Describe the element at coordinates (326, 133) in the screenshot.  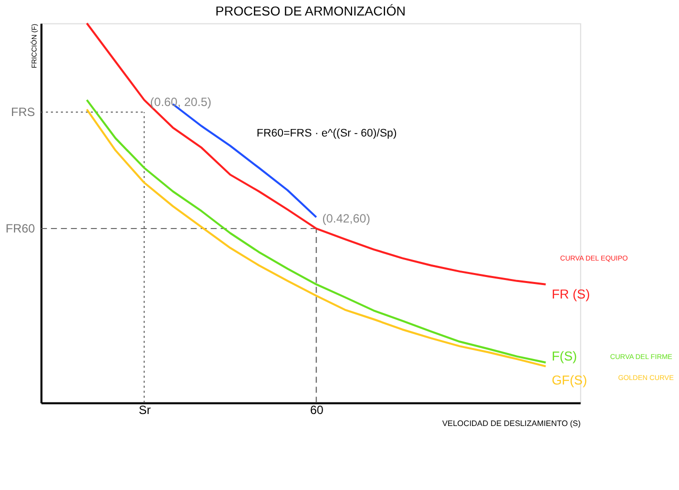
I see `annotation: FR60=FRS · e^((Sr - 60)/Sp)` at that location.